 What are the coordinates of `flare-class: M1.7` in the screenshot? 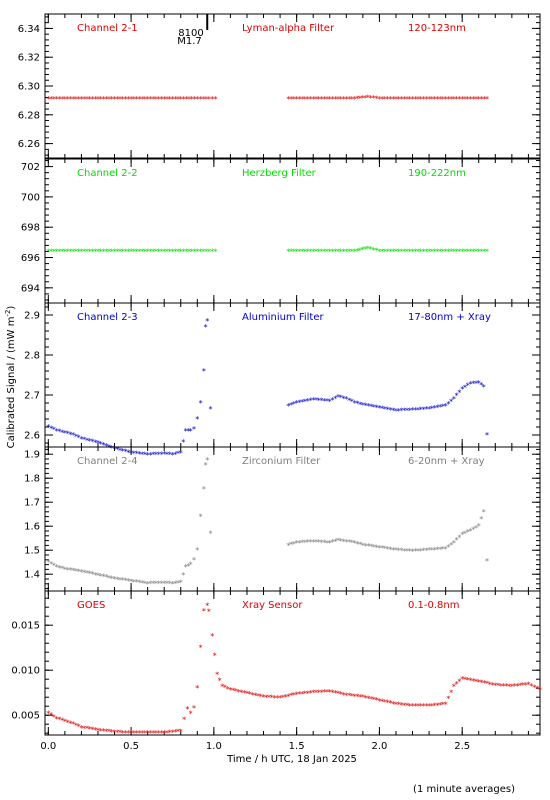 It's located at (189, 41).